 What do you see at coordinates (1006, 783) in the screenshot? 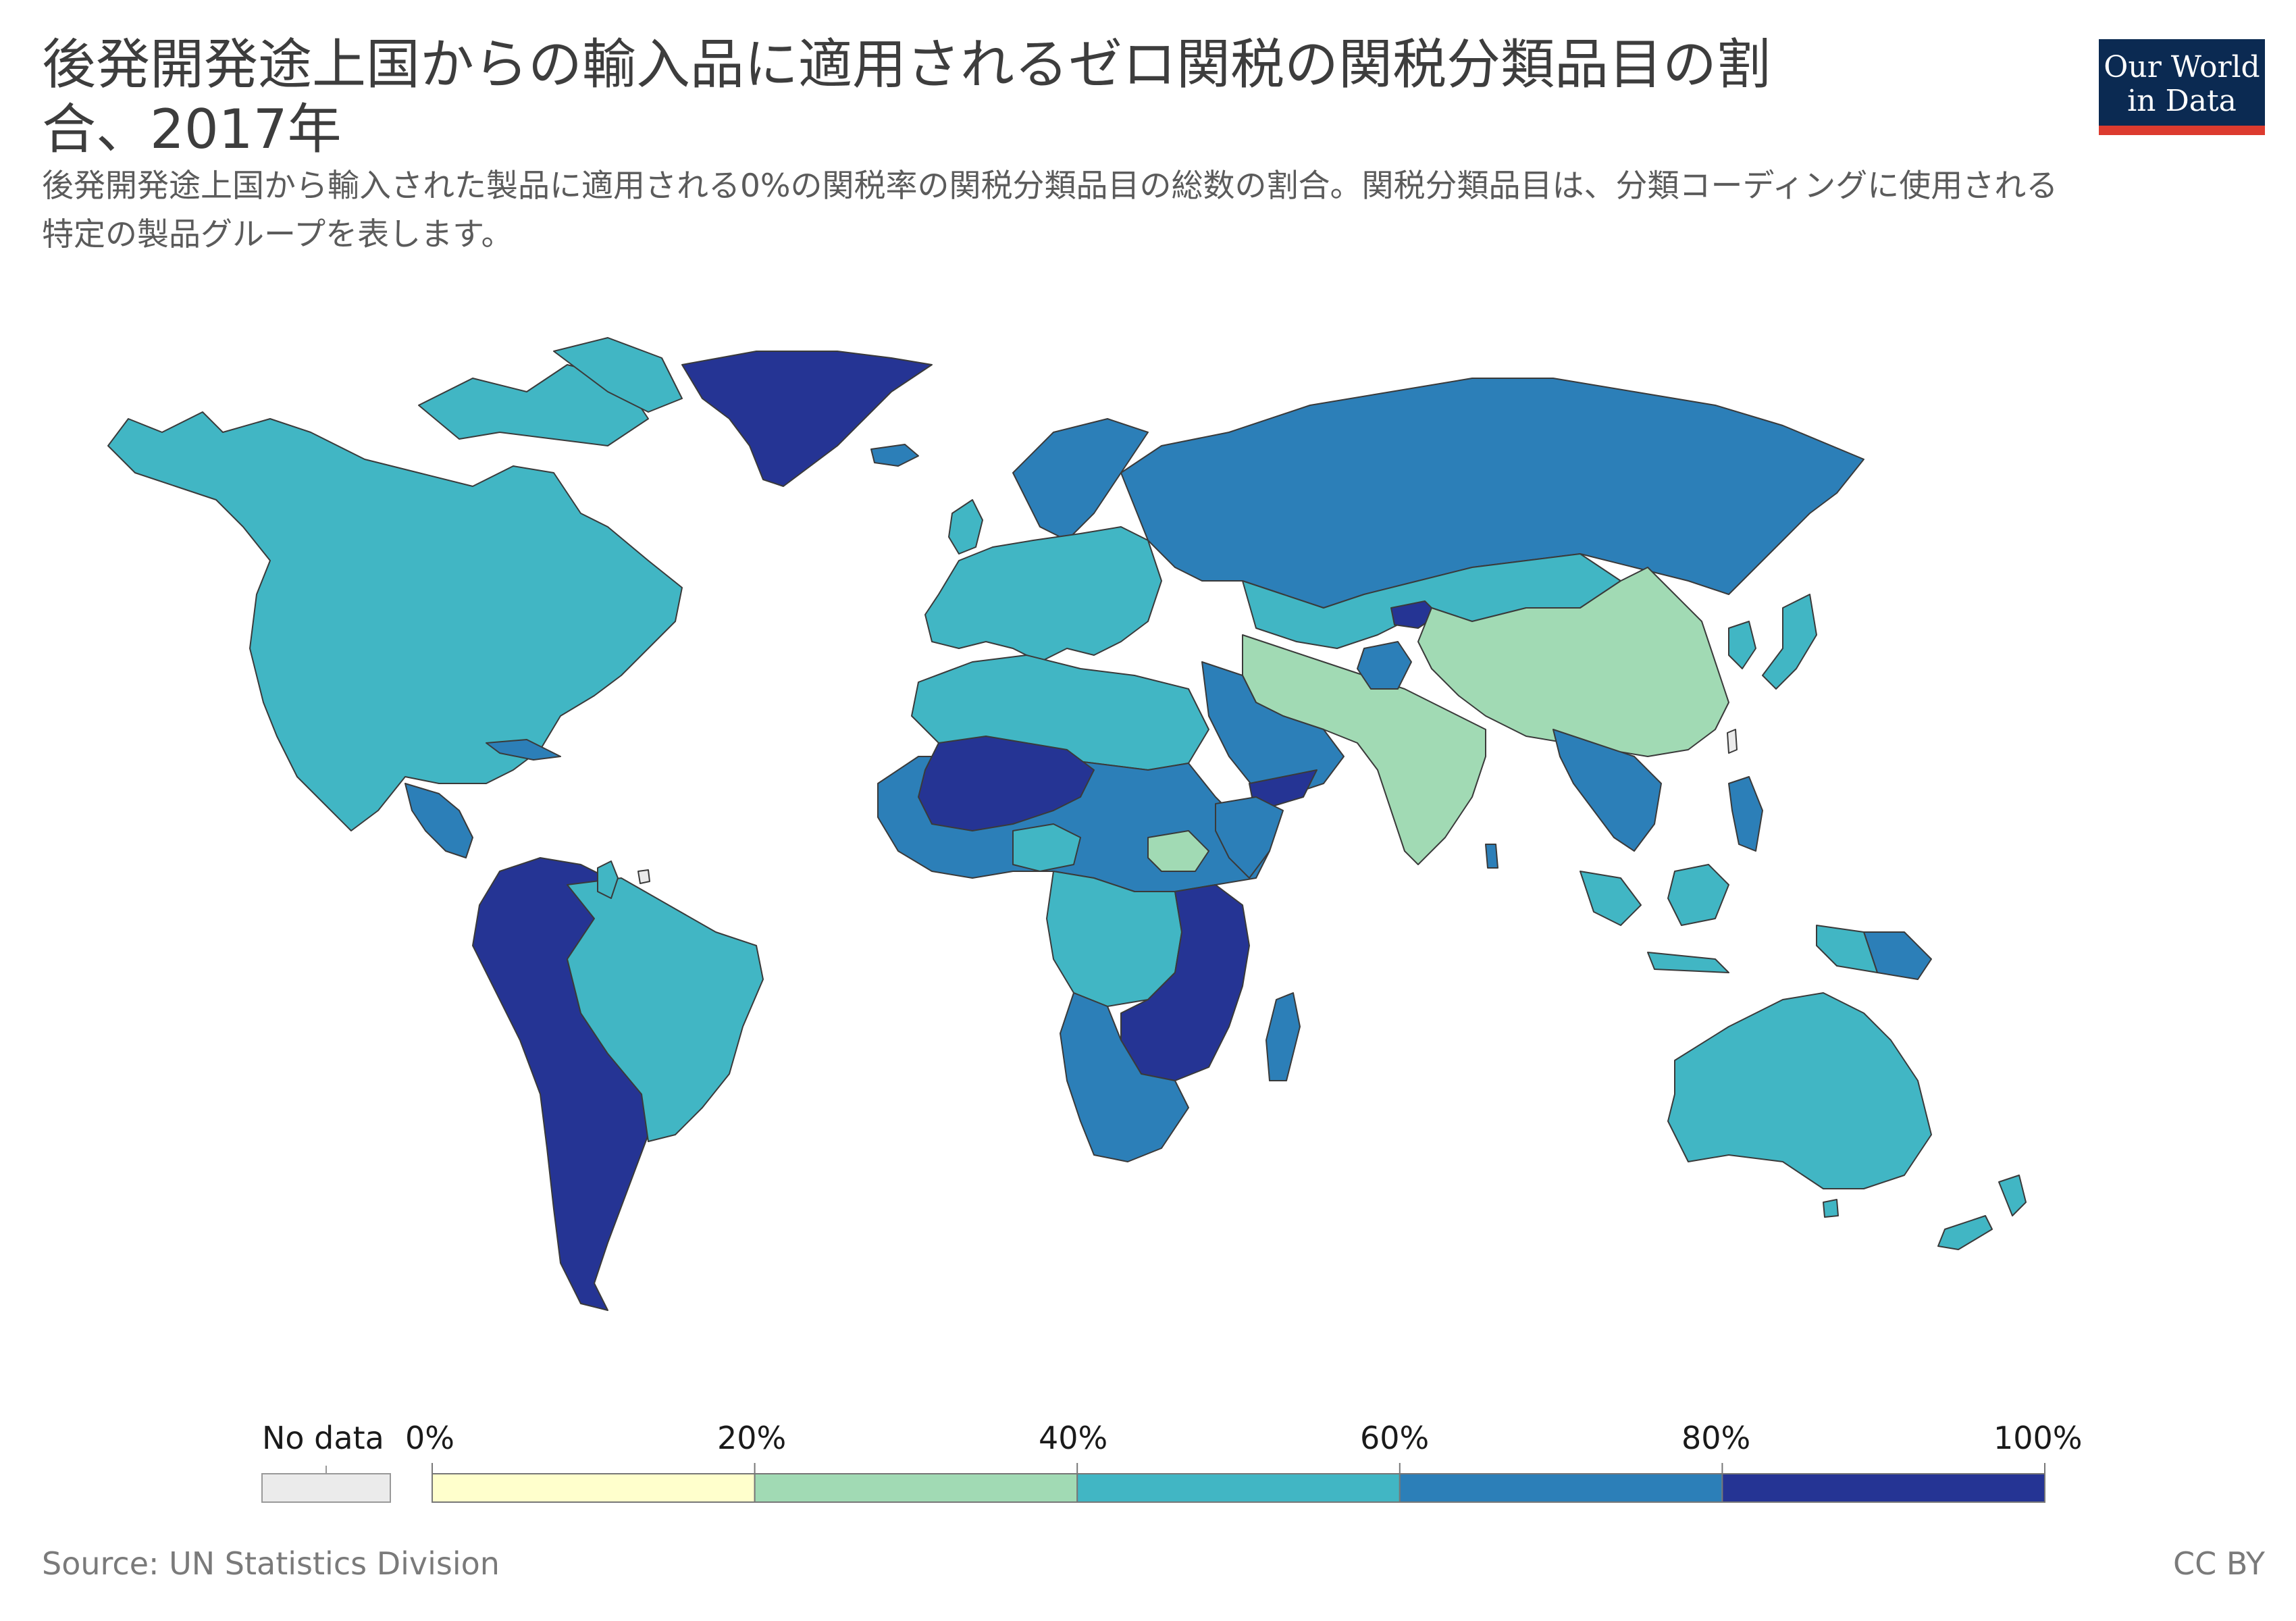
I see `region-sahel` at bounding box center [1006, 783].